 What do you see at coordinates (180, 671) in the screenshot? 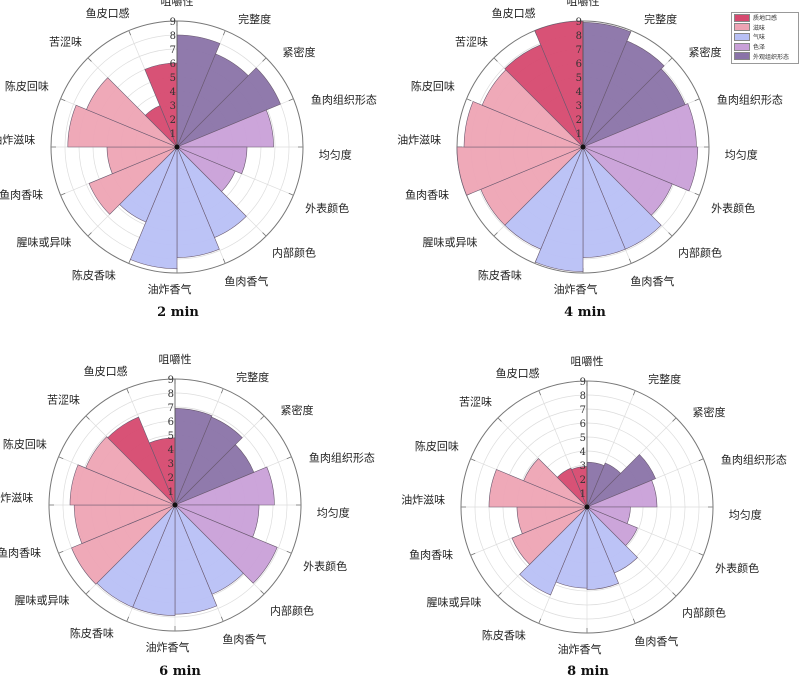
I see `chart-title: 6 min` at bounding box center [180, 671].